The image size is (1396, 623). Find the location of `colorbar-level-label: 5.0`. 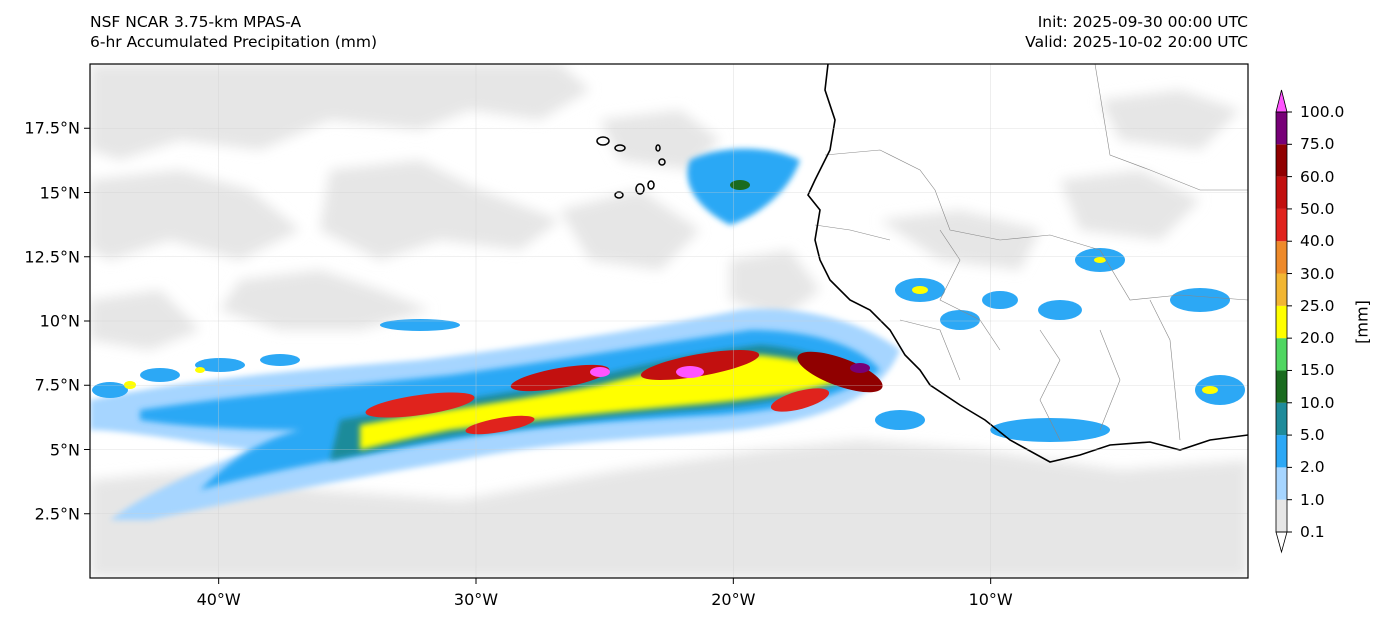

colorbar-level-label: 5.0 is located at coordinates (1312, 435).